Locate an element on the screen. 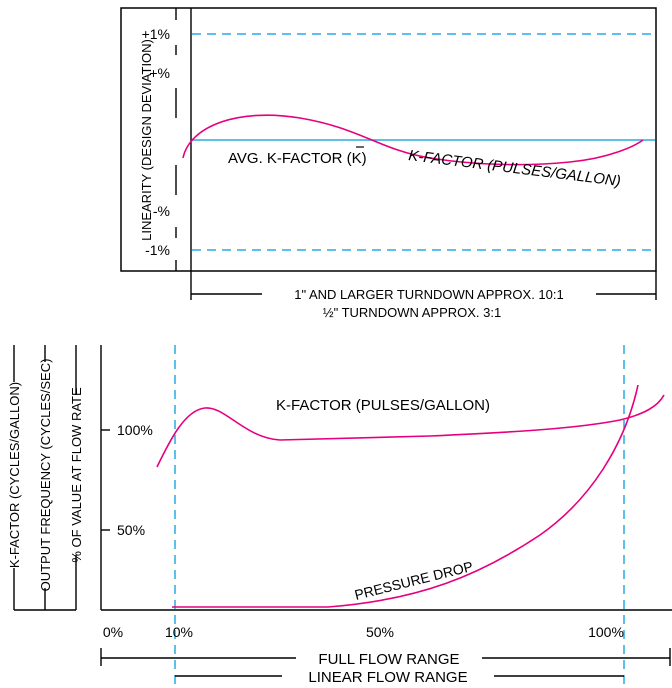 The width and height of the screenshot is (672, 688). x-label-0: 0% is located at coordinates (113, 632).